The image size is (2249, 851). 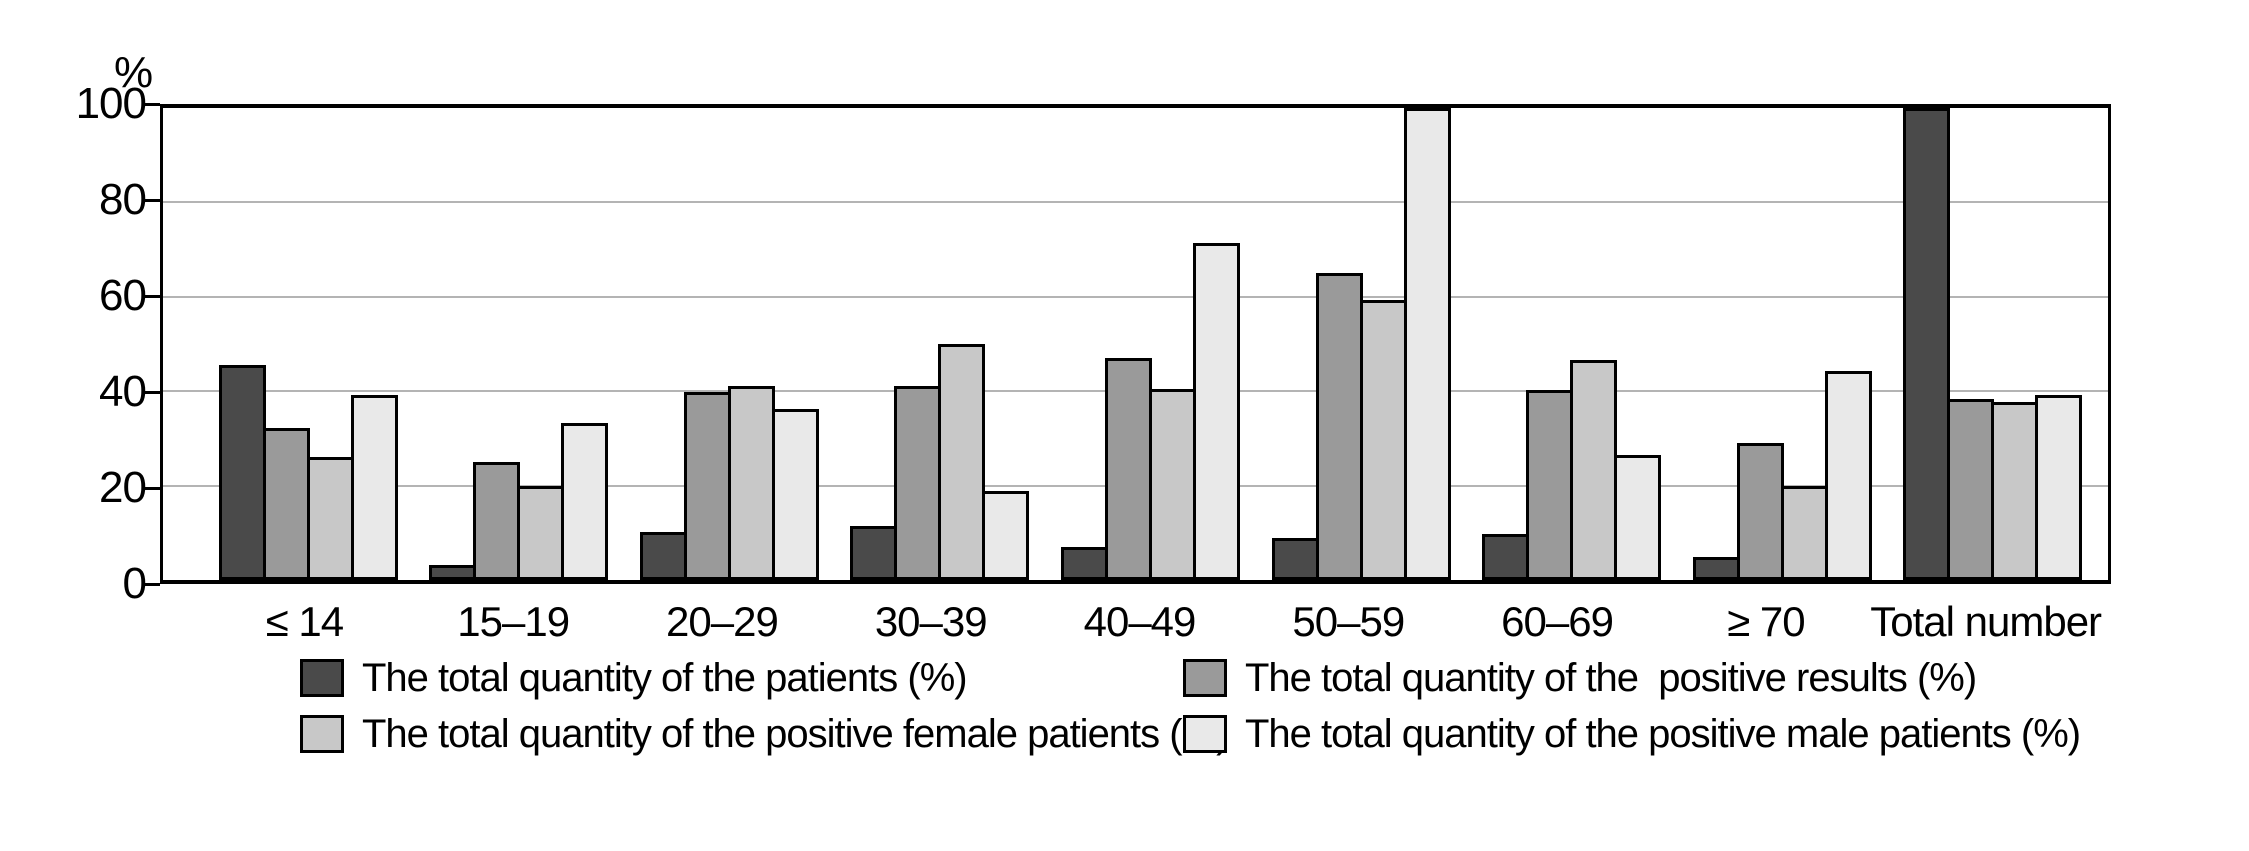 I want to click on legend-item-patients: The total quantity of the patients (%), so click(x=741, y=678).